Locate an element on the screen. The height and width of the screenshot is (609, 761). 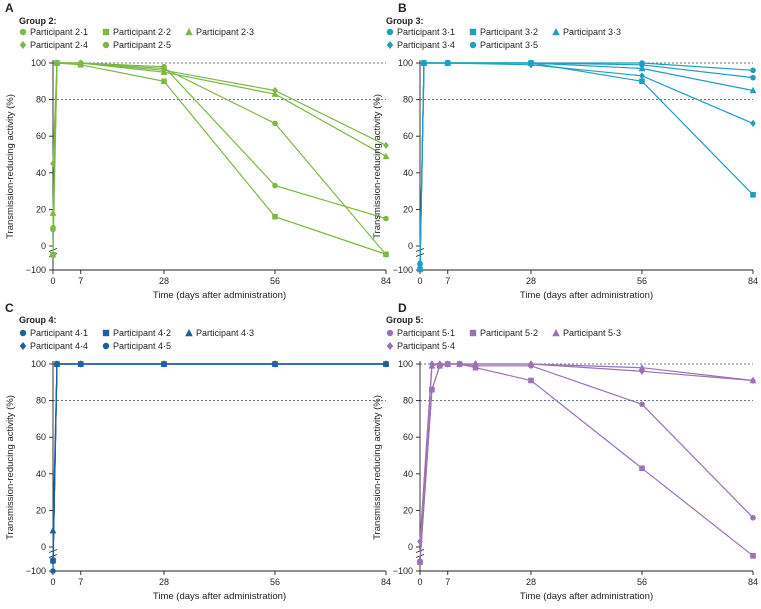
y-axis-title: Transmission-reducing activity (%) is located at coordinates (377, 166).